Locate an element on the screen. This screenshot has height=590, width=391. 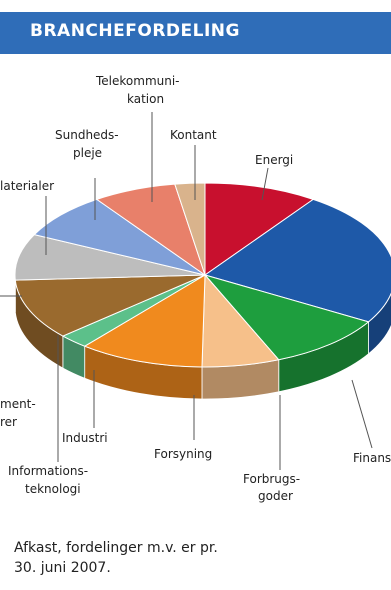
header-bar: BRANCHEFORDELING is located at coordinates (195, 33).